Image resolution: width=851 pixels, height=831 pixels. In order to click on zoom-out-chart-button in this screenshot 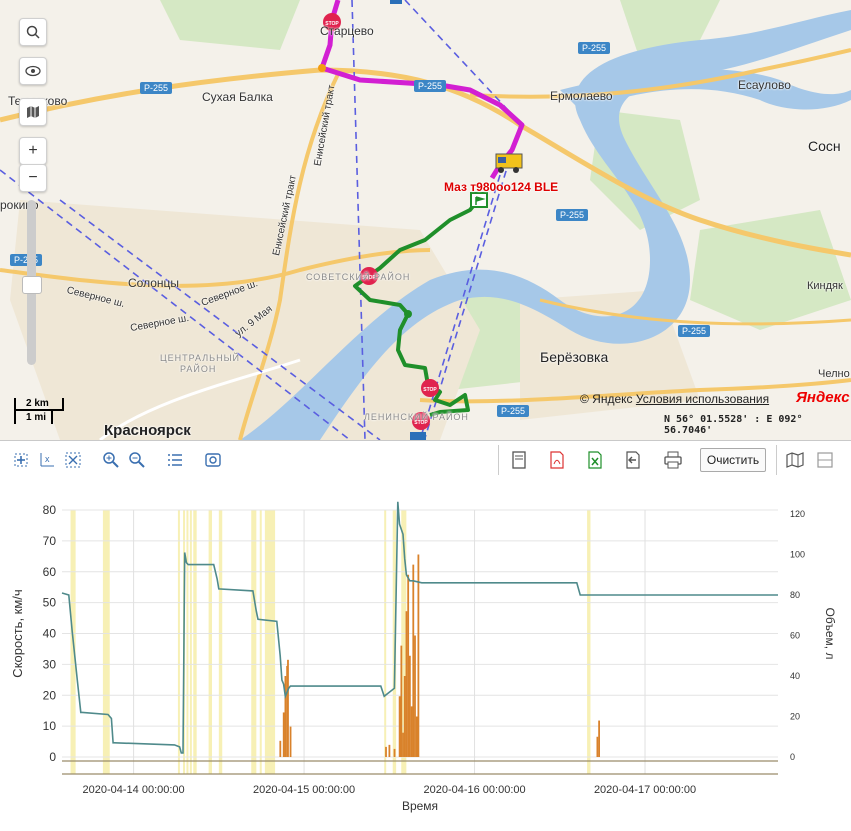, I will do `click(137, 460)`.